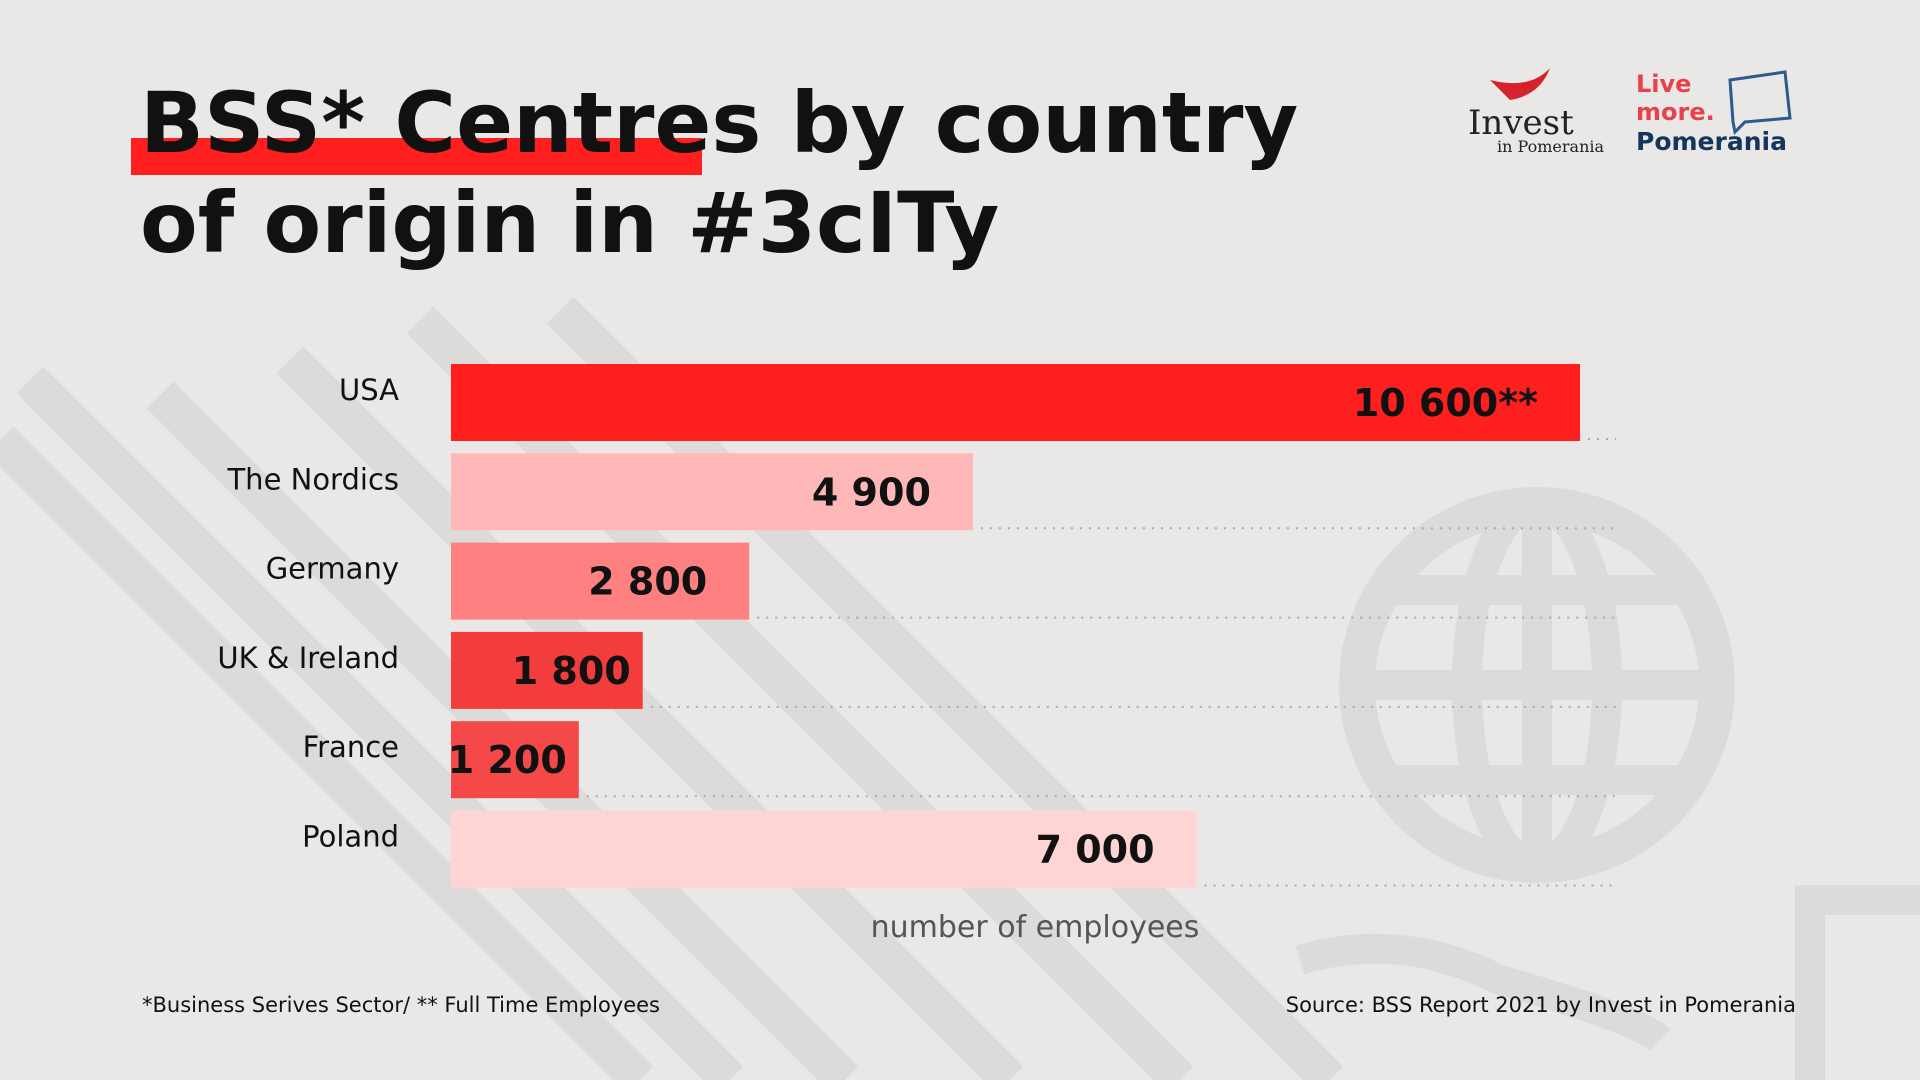 The width and height of the screenshot is (1920, 1080). I want to click on value-label: 7 000, so click(1095, 850).